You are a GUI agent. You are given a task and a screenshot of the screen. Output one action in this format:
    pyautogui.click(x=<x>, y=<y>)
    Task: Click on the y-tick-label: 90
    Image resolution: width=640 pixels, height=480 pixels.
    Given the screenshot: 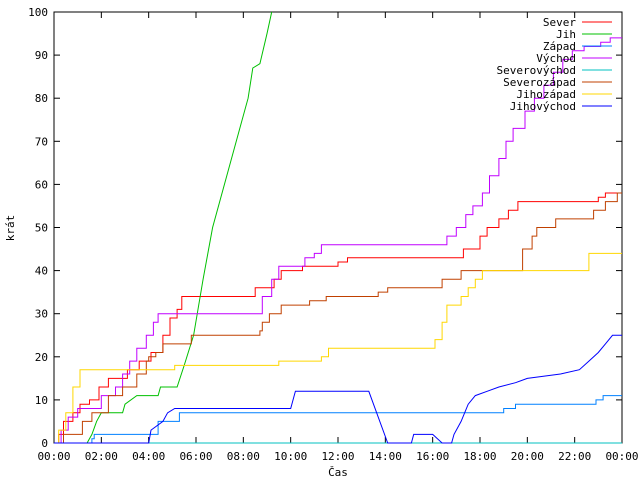 What is the action you would take?
    pyautogui.click(x=41, y=55)
    